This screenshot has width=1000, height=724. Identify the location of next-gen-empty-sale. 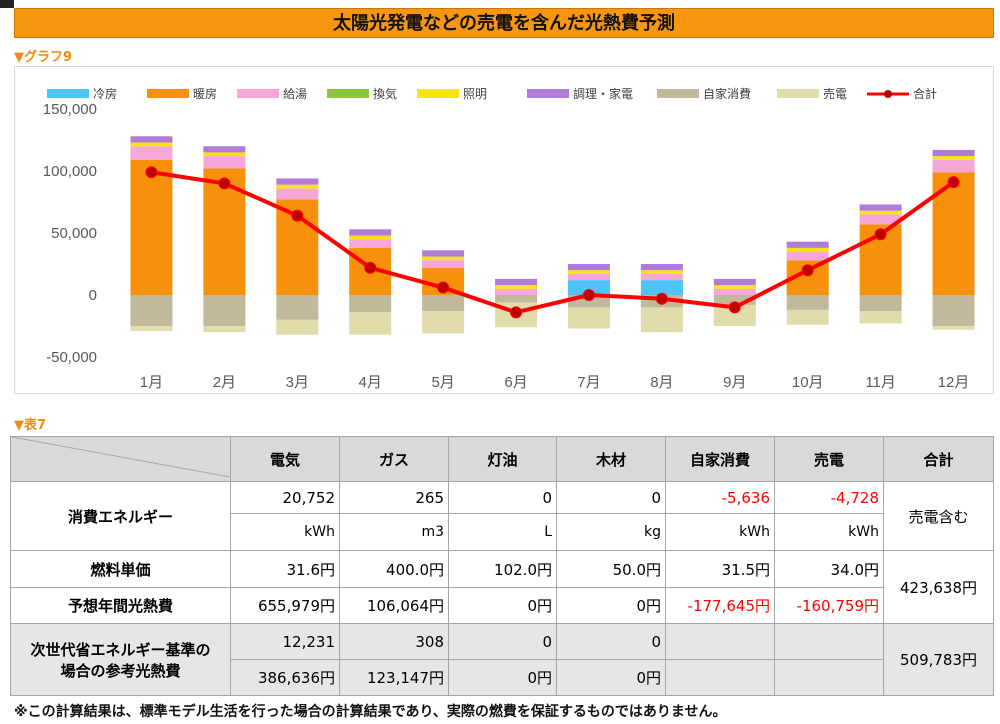
(829, 641).